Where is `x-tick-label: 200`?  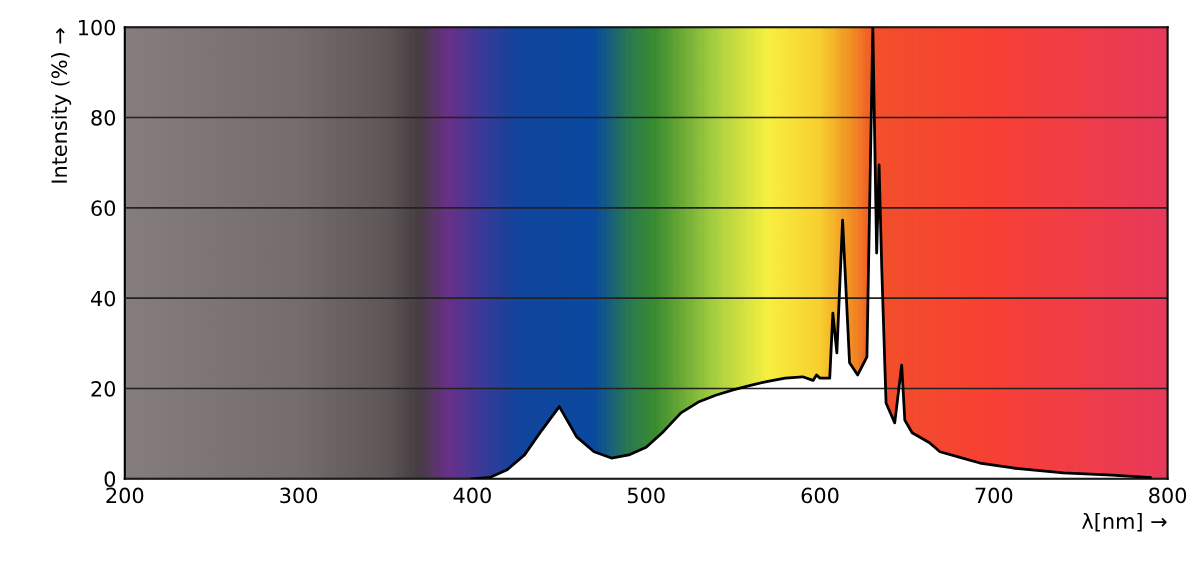 x-tick-label: 200 is located at coordinates (125, 495).